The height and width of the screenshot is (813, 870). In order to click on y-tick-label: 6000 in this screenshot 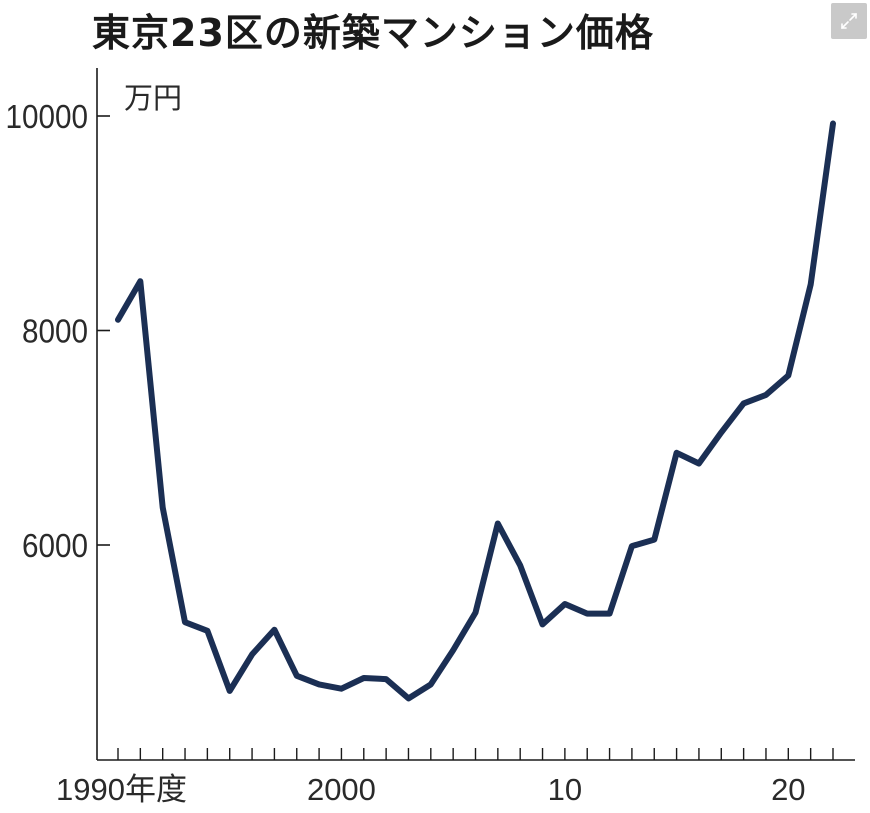, I will do `click(55, 545)`.